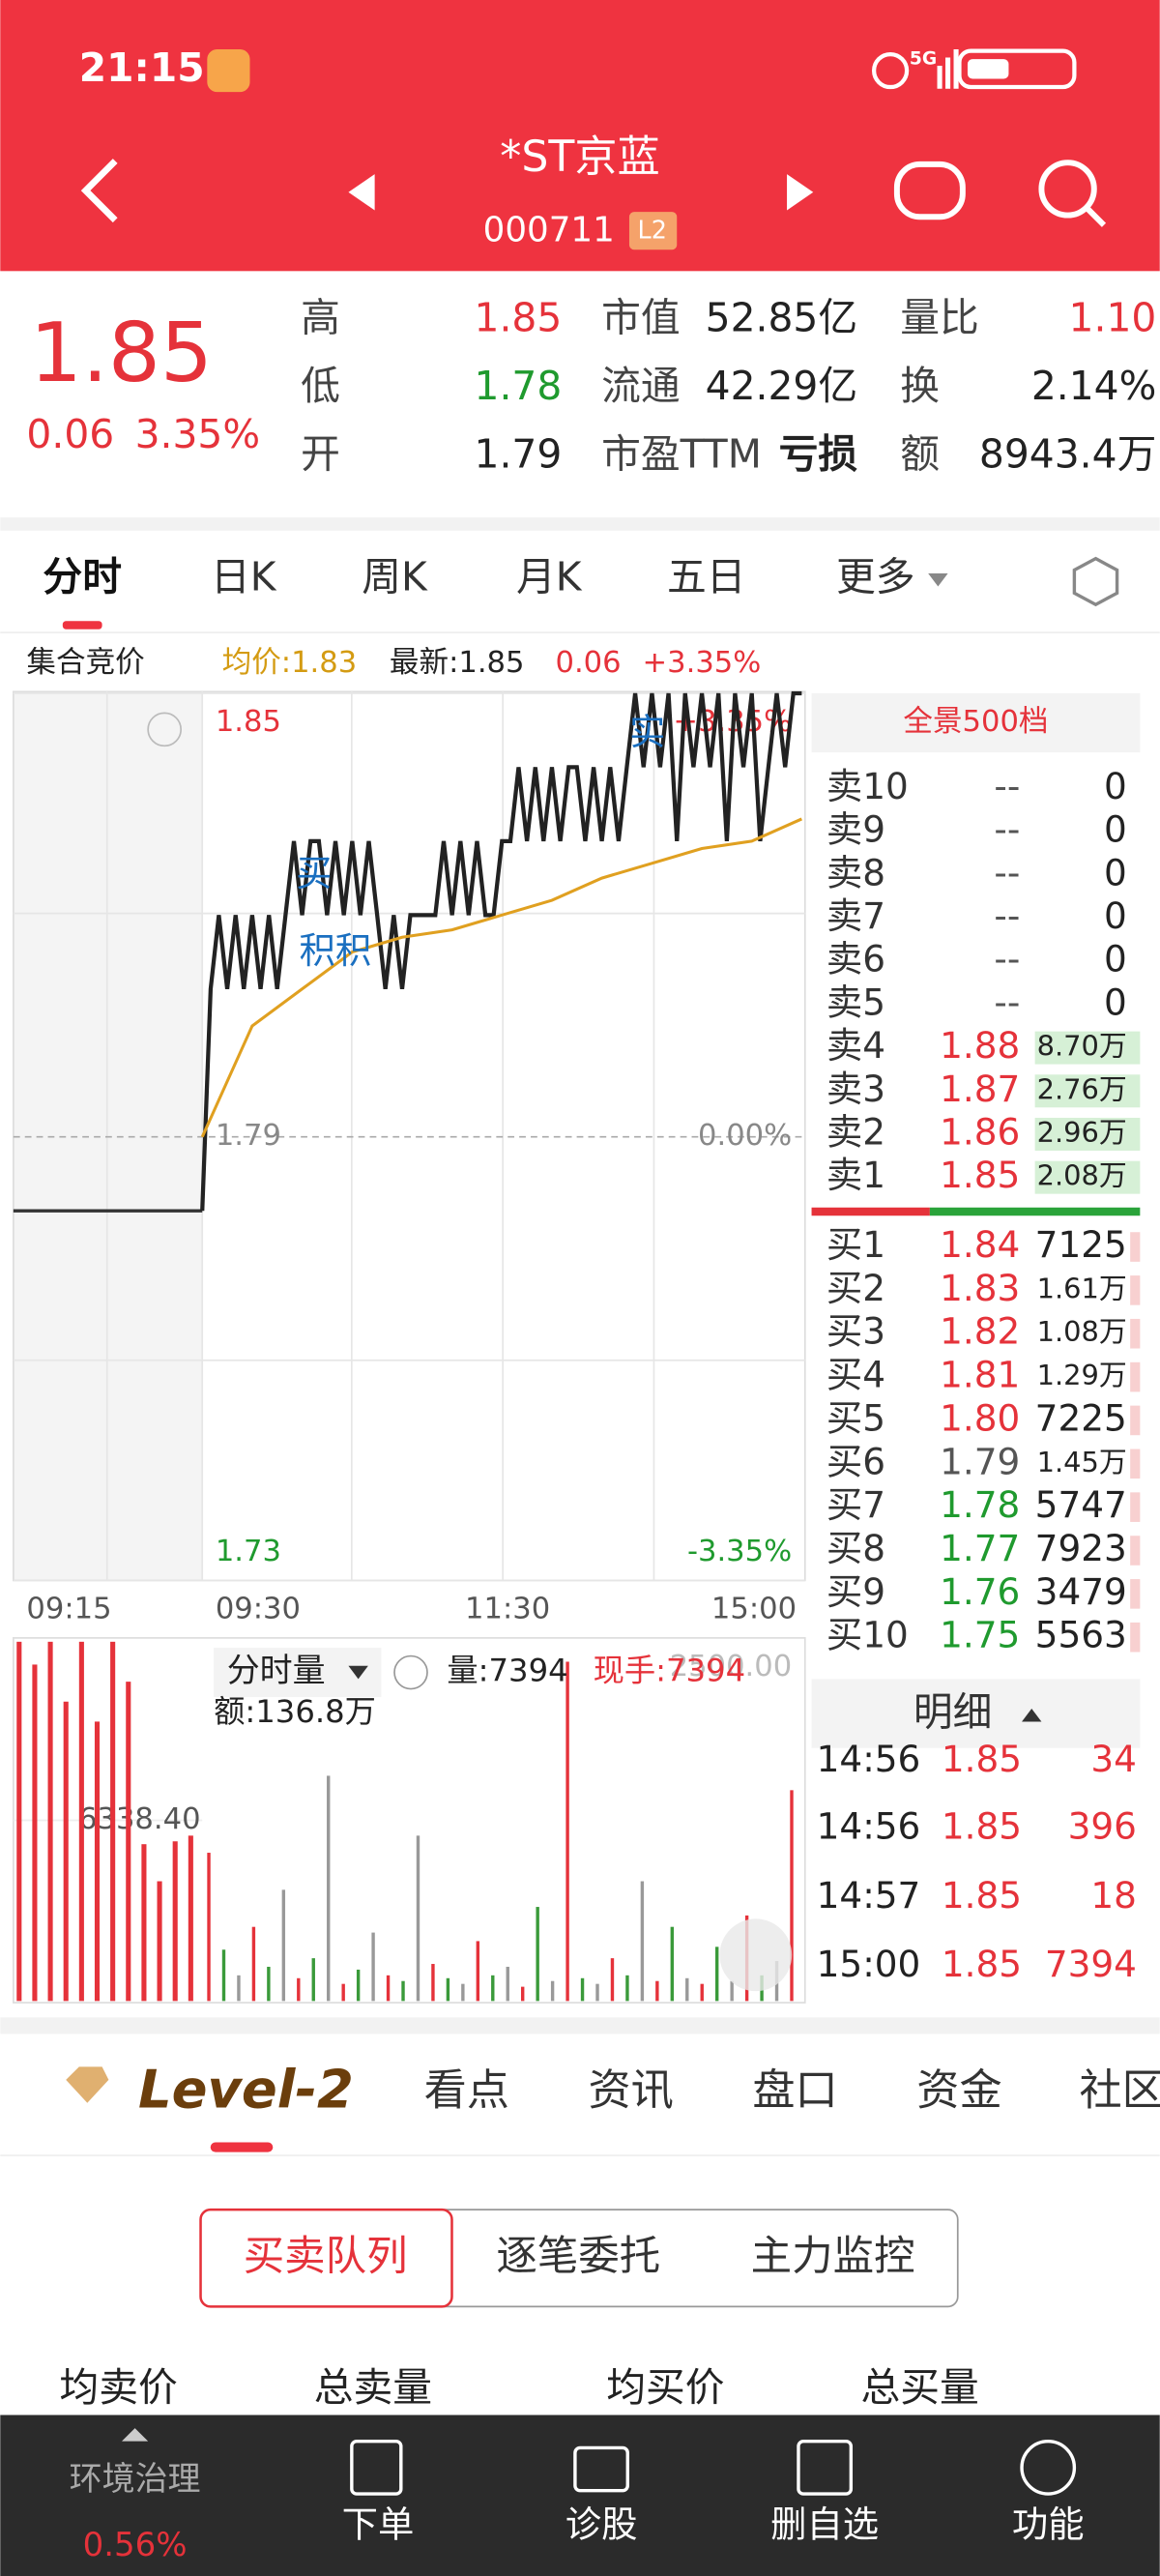  What do you see at coordinates (198, 434) in the screenshot?
I see `change-pct: 3.35%` at bounding box center [198, 434].